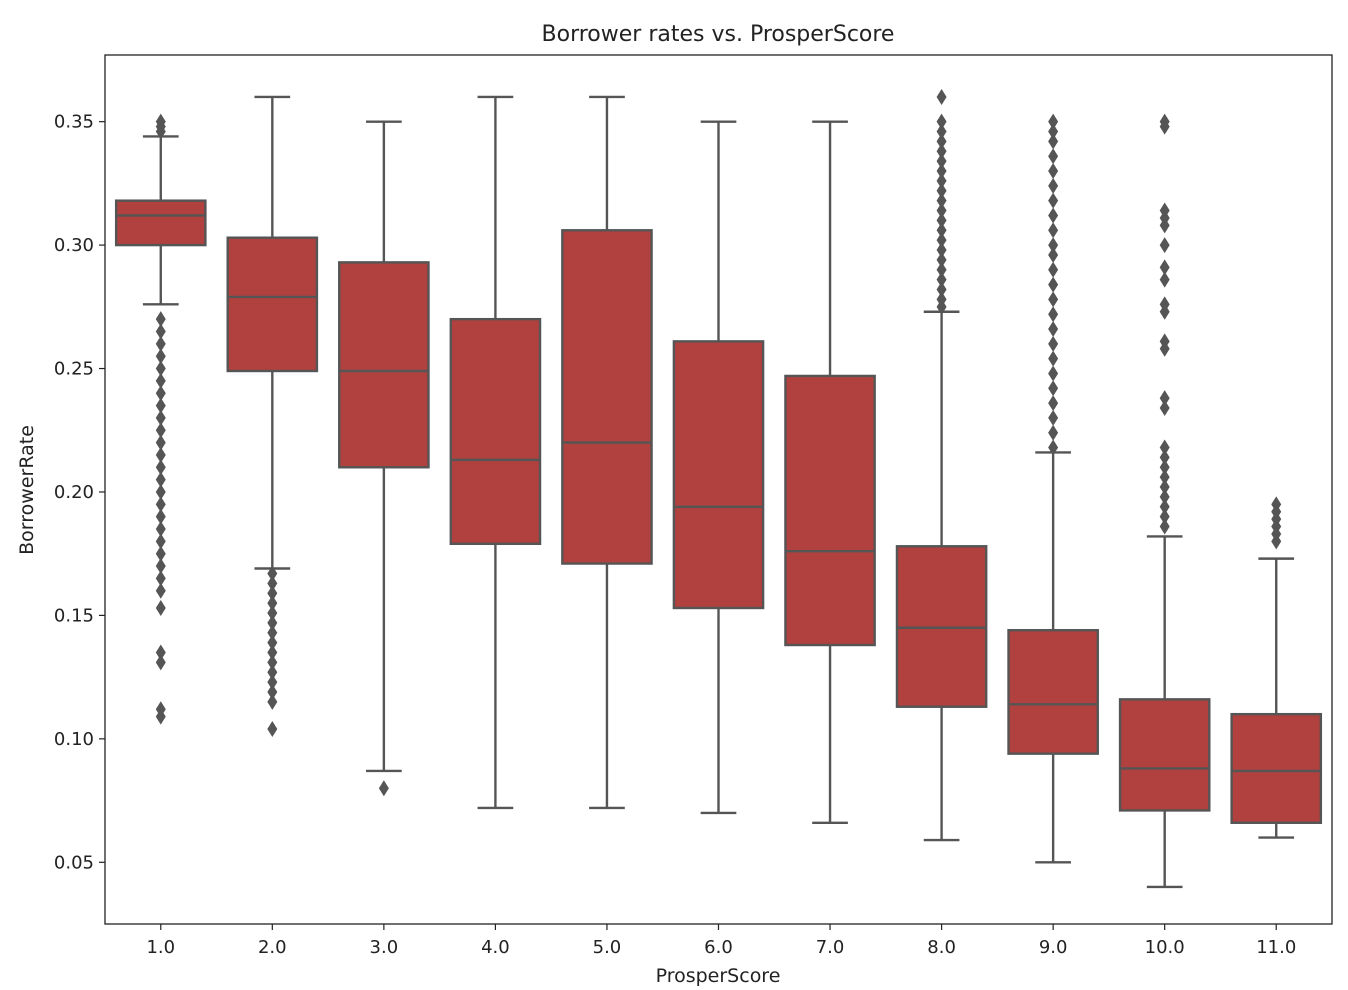  What do you see at coordinates (607, 947) in the screenshot?
I see `x-tick-label: 5.0` at bounding box center [607, 947].